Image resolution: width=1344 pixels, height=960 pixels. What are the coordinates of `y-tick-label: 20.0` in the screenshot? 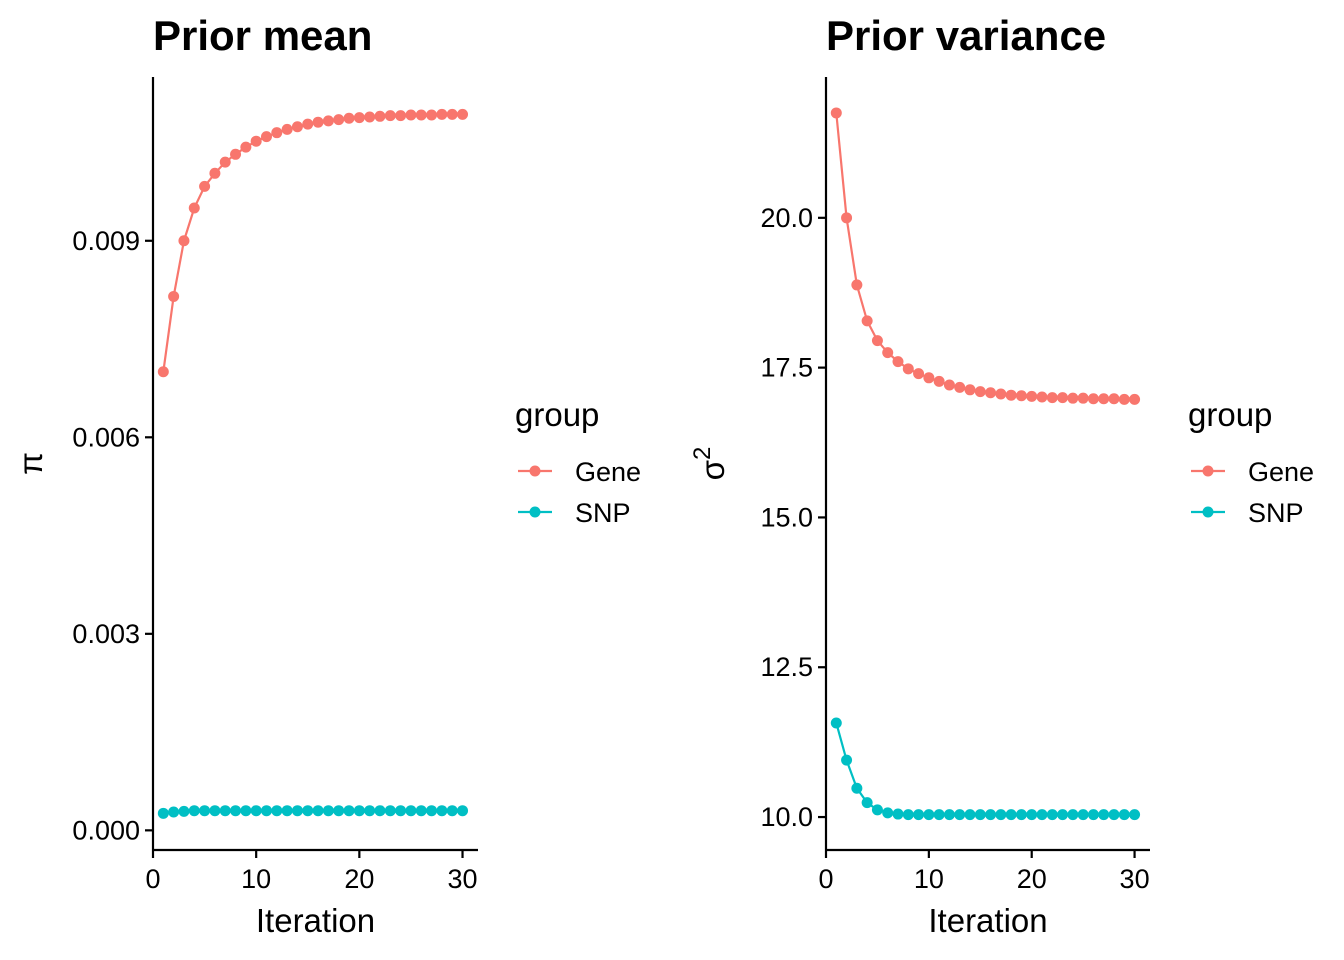 It's located at (786, 218).